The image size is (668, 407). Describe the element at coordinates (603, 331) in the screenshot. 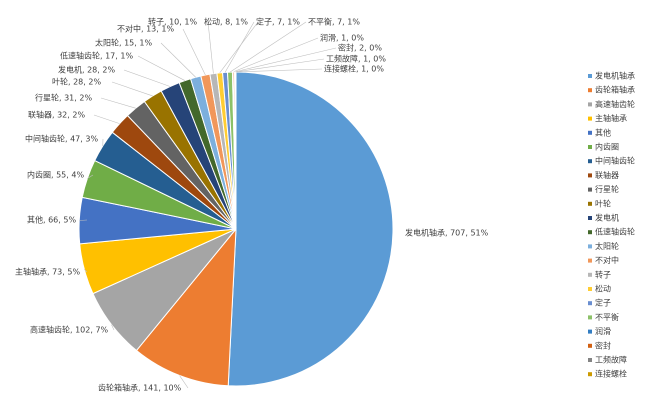

I see `legend-label: 润滑` at that location.